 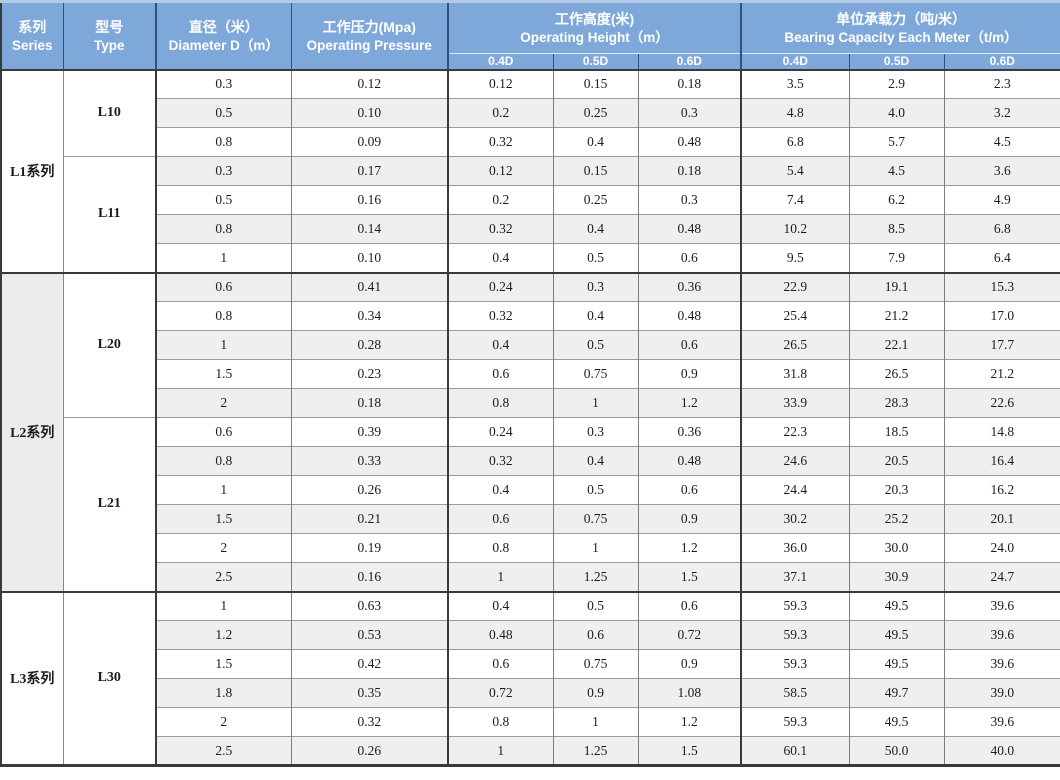 What do you see at coordinates (369, 374) in the screenshot?
I see `data-cell: 0.23` at bounding box center [369, 374].